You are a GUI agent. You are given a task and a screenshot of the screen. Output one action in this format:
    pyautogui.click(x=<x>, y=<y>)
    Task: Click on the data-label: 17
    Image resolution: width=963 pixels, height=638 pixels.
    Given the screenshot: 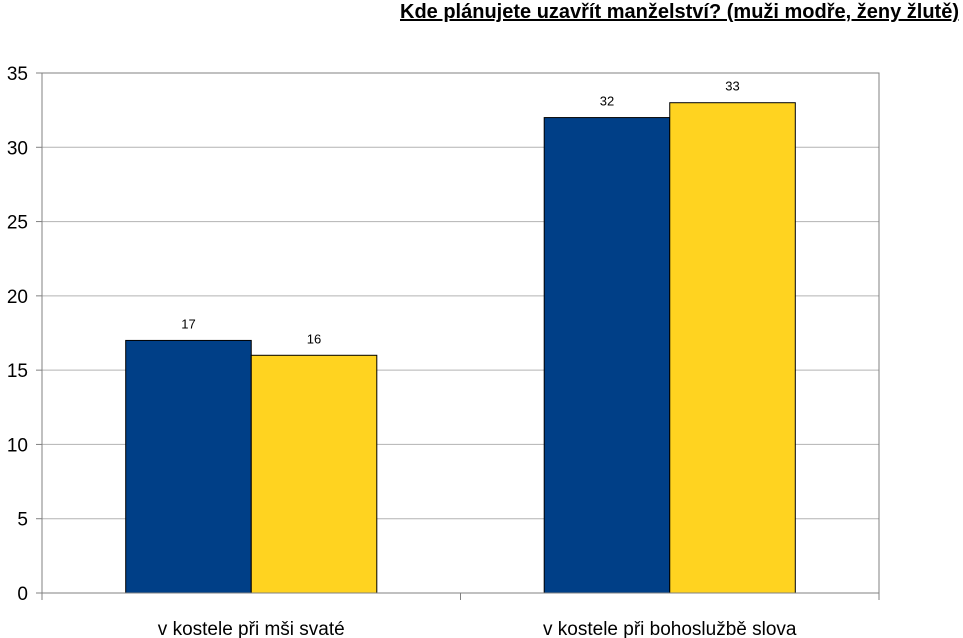 What is the action you would take?
    pyautogui.click(x=188, y=323)
    